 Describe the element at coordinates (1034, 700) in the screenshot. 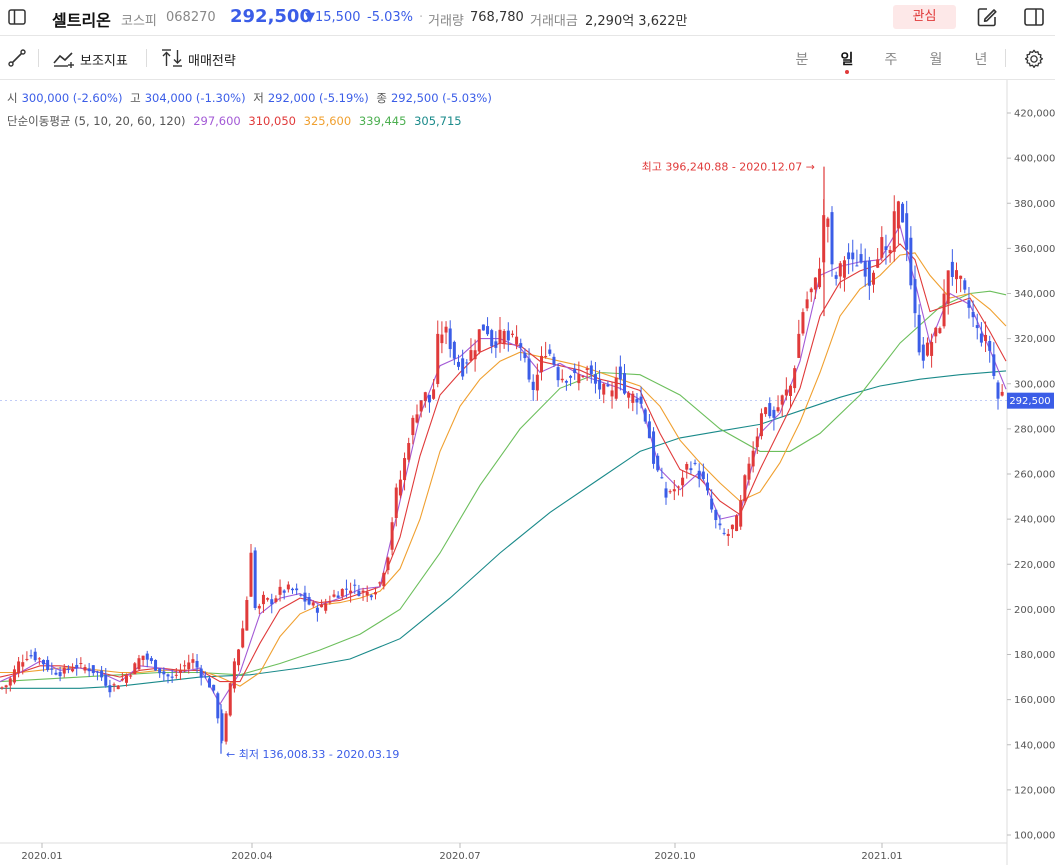

I see `y-tick-label: 160,000` at that location.